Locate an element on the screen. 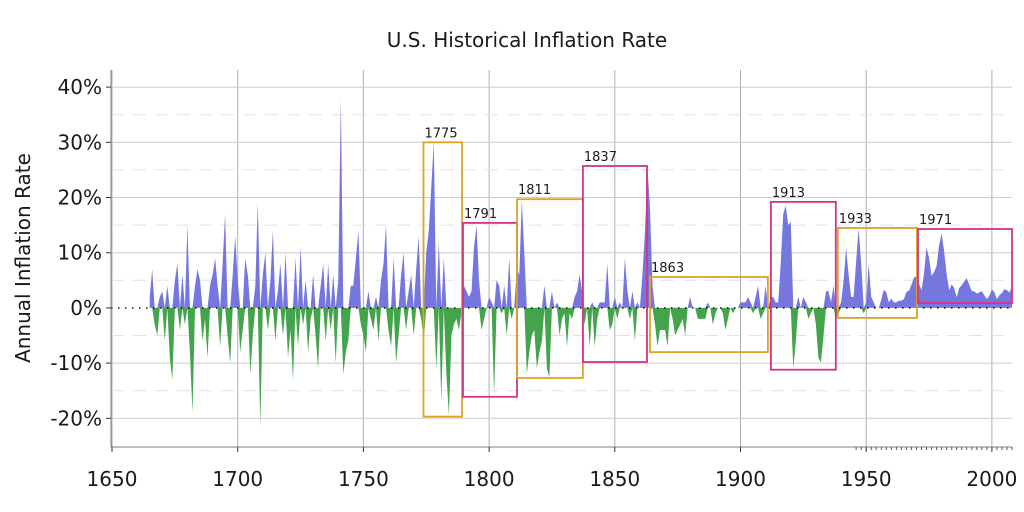  annotation-box-1971 is located at coordinates (965, 266).